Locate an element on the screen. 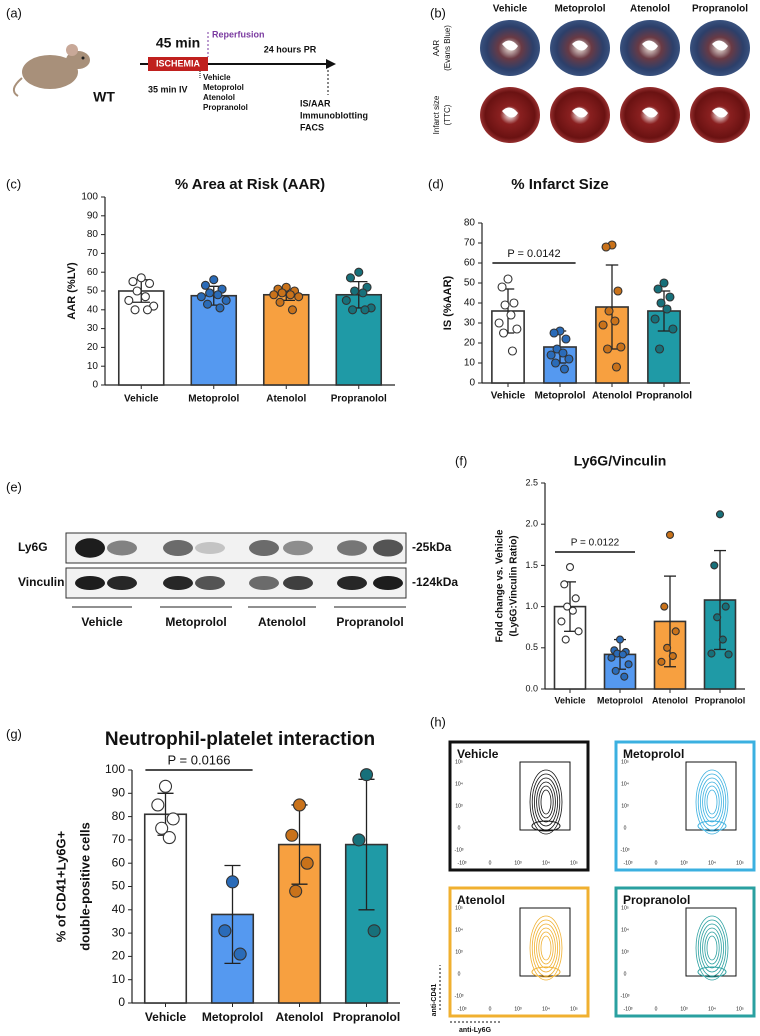 Image resolution: width=760 pixels, height=1036 pixels. y-tick-label: 80 is located at coordinates (470, 223).